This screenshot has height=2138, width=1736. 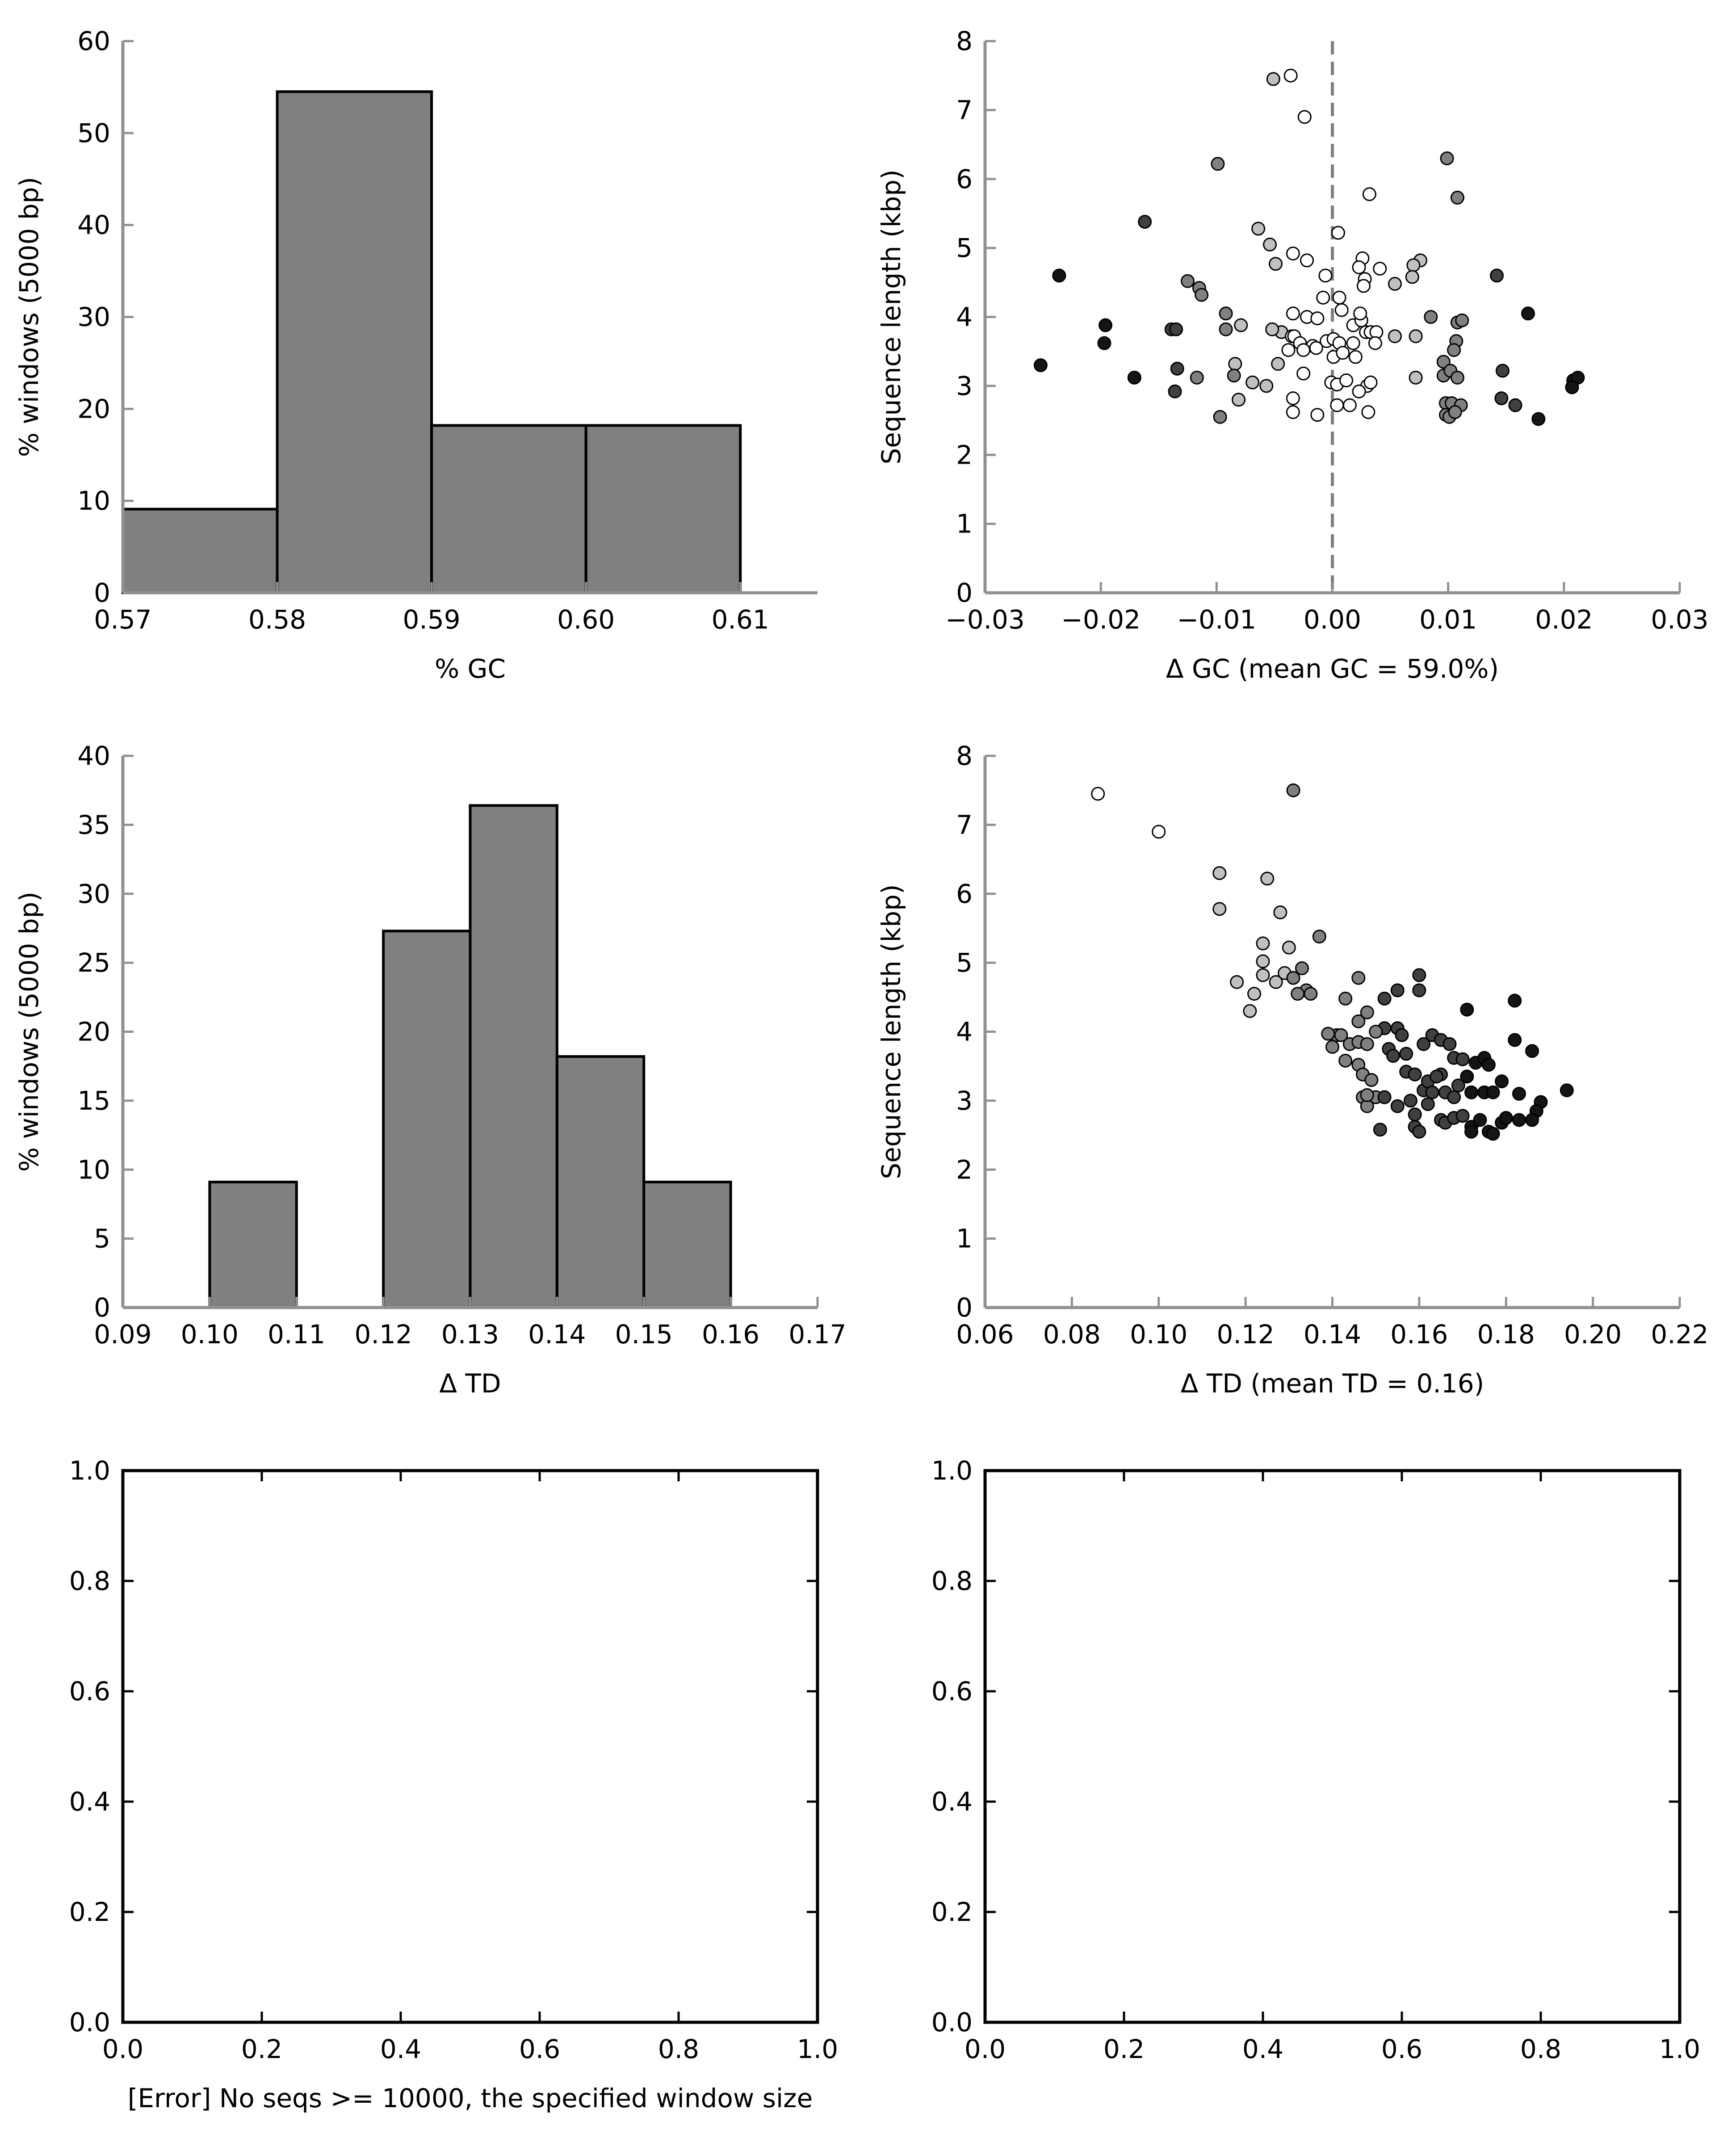 I want to click on y-tick-label: 10, so click(x=93, y=1170).